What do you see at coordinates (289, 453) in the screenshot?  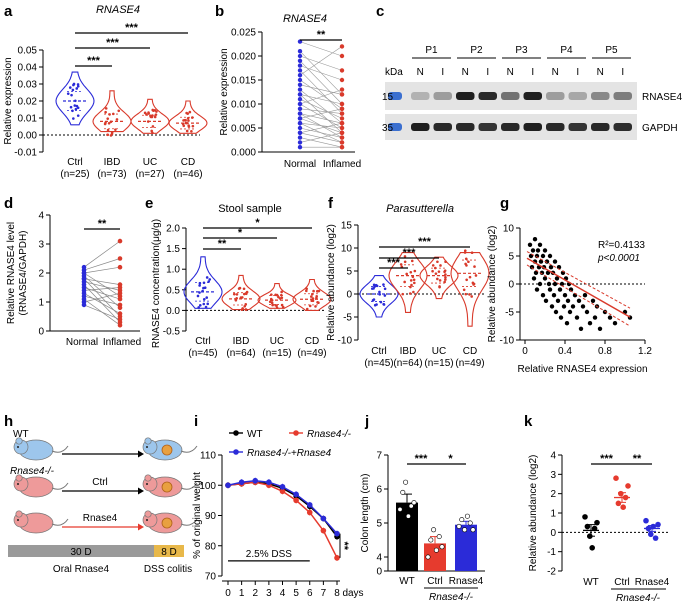 I see `panel-i-legend-label: Rnase4-/-+Rnase4` at bounding box center [289, 453].